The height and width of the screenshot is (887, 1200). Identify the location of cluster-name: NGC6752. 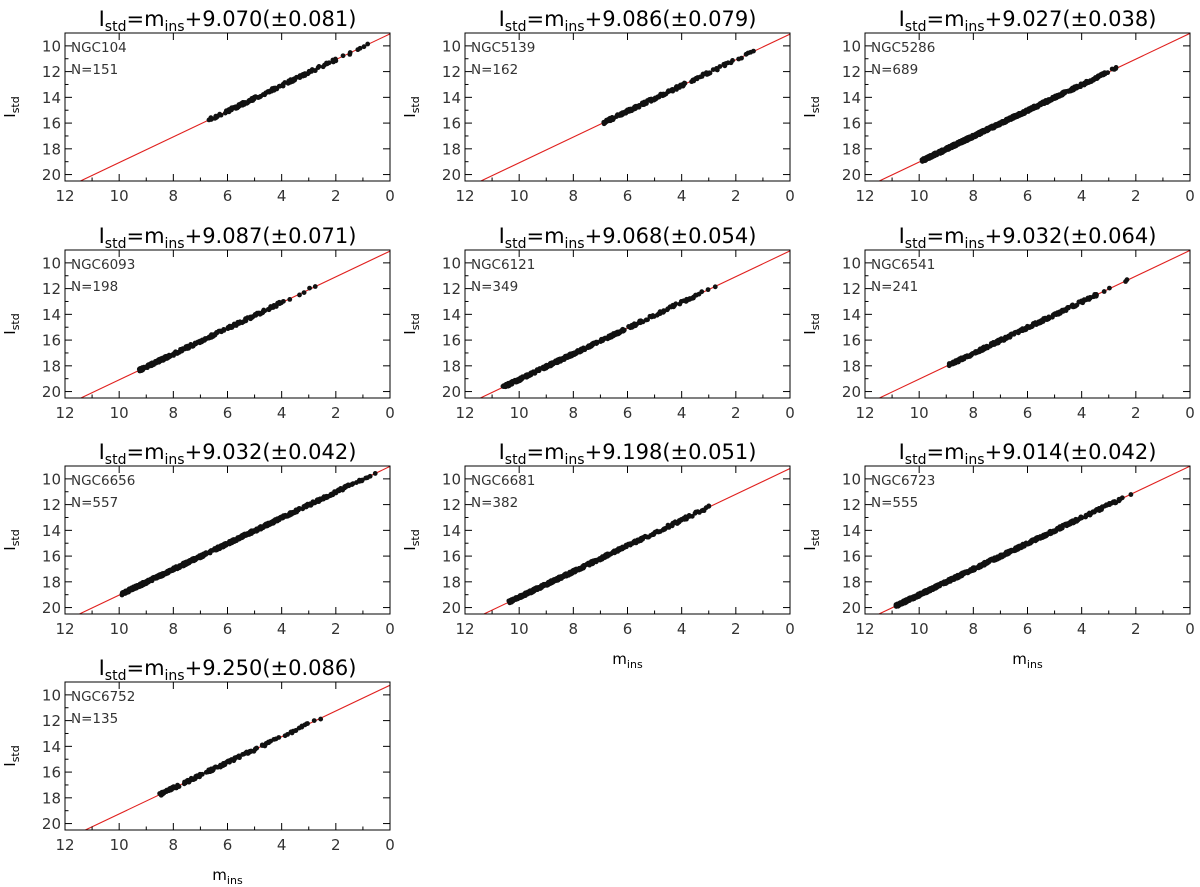
(103, 697).